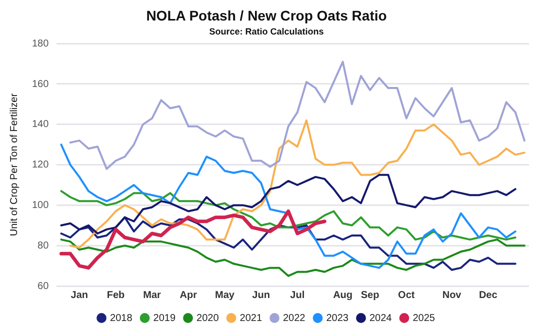  Describe the element at coordinates (266, 15) in the screenshot. I see `chart-title: NOLA Potash / New Crop Oats Ratio` at that location.